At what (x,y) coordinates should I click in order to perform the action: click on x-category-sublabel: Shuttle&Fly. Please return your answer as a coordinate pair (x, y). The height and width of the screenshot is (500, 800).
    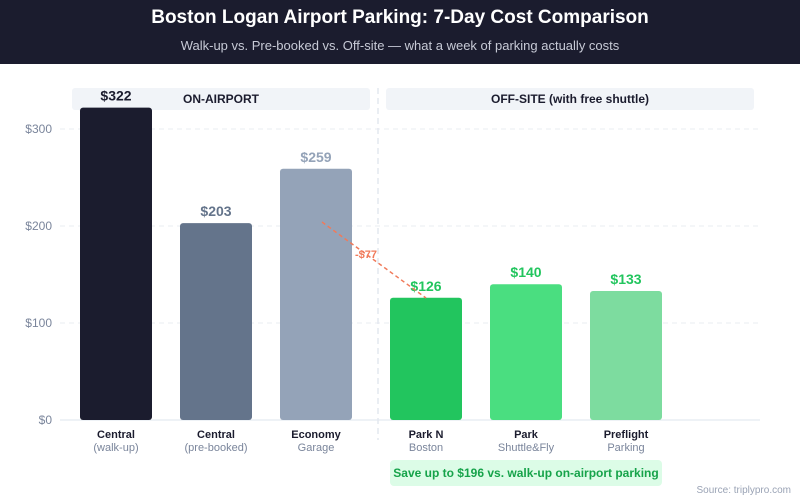
    Looking at the image, I should click on (526, 448).